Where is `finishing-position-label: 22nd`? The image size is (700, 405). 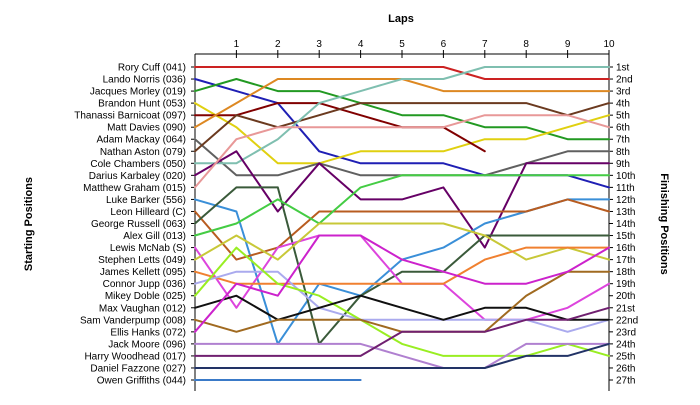 finishing-position-label: 22nd is located at coordinates (627, 320).